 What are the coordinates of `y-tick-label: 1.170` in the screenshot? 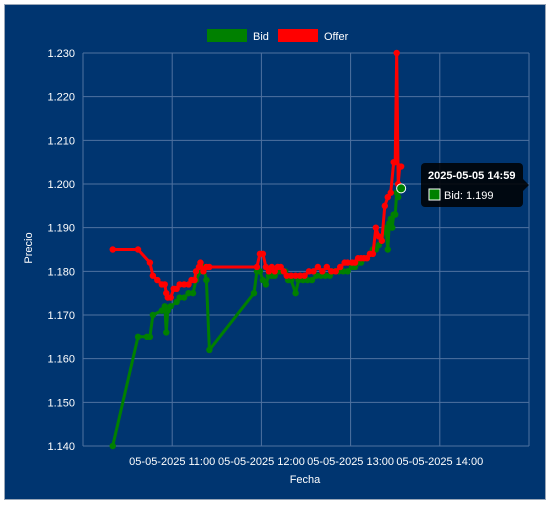 It's located at (61, 316).